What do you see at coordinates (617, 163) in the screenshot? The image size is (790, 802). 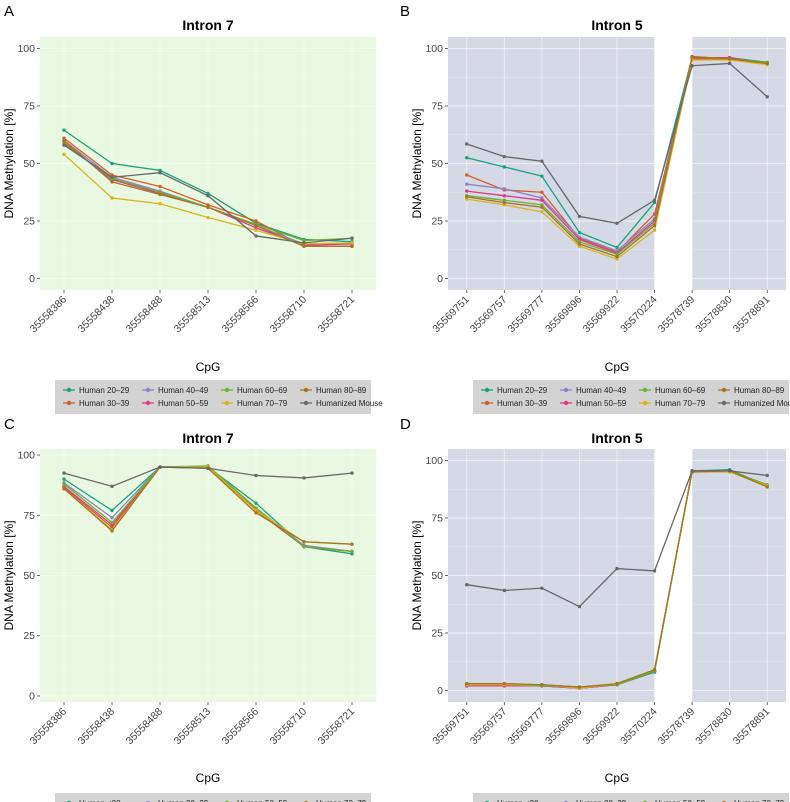 I see `gridlines` at bounding box center [617, 163].